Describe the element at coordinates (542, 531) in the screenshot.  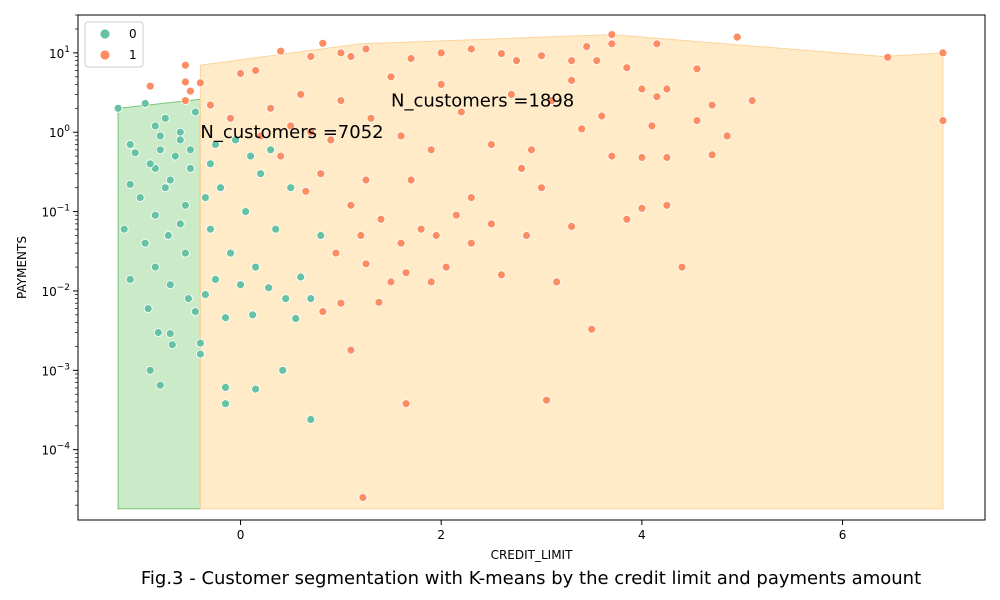
I see `x-axis: 0 2 4 6` at that location.